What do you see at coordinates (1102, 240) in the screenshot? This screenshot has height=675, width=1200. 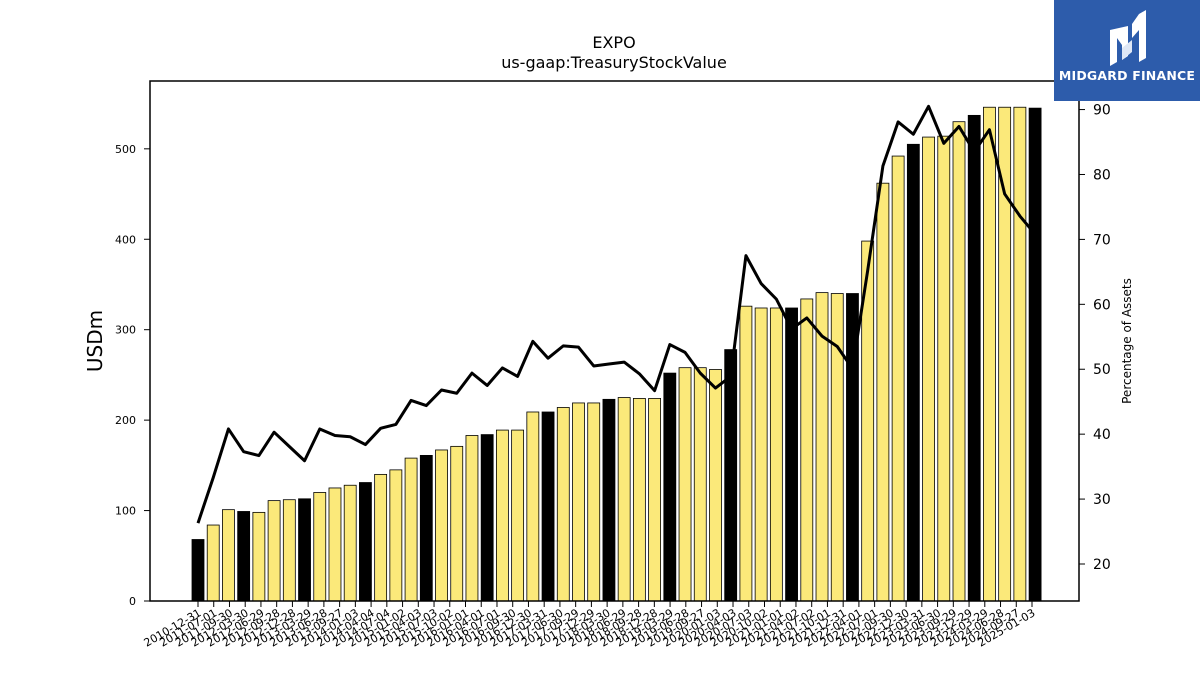 I see `y-tick-label-right: 70` at bounding box center [1102, 240].